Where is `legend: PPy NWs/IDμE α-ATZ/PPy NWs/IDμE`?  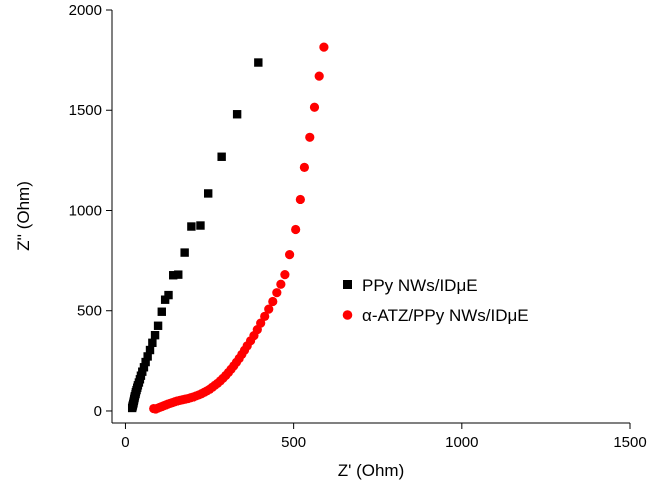 legend: PPy NWs/IDμE α-ATZ/PPy NWs/IDμE is located at coordinates (435, 300).